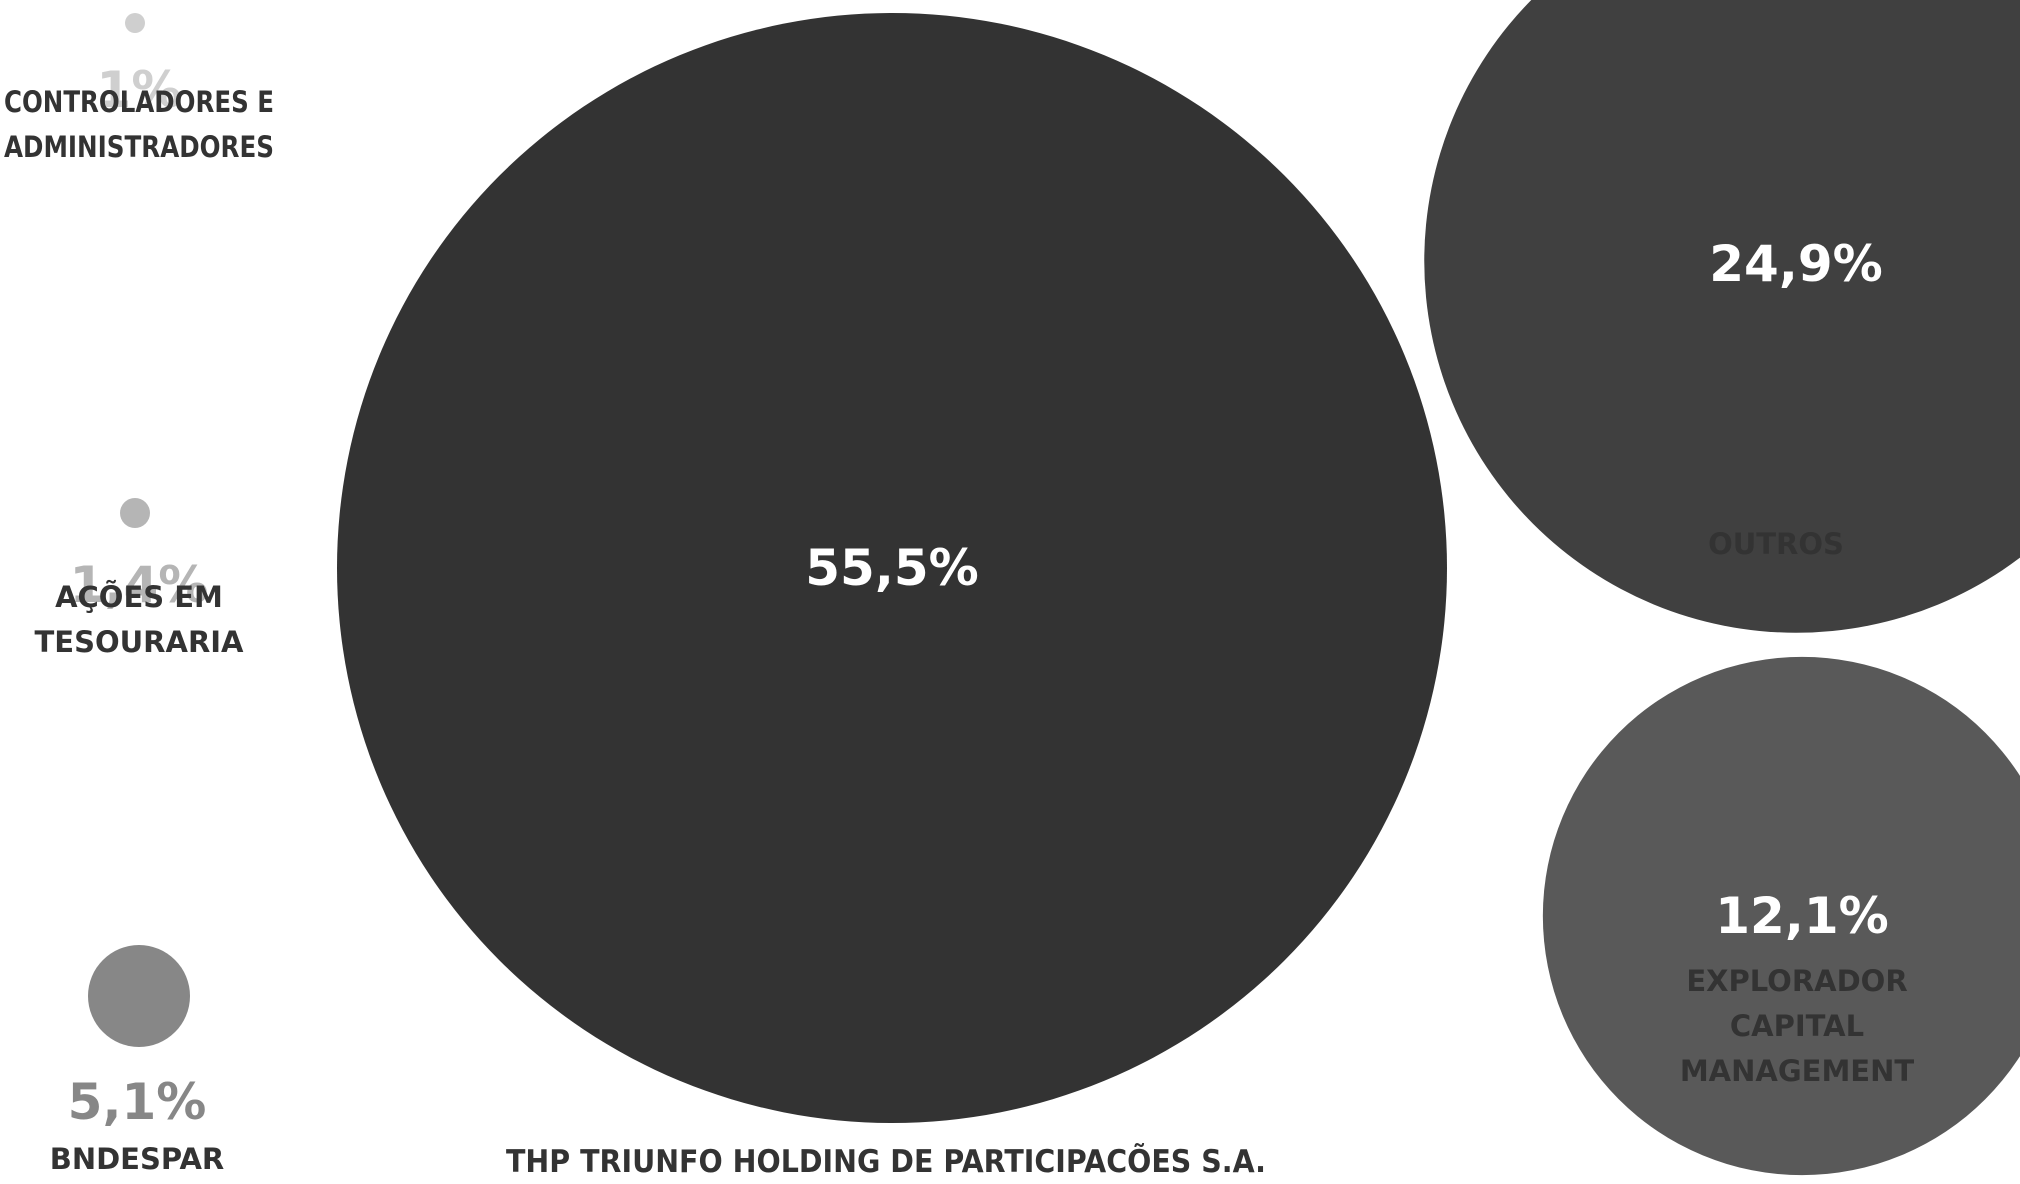 This screenshot has width=2020, height=1184. What do you see at coordinates (1797, 1071) in the screenshot?
I see `category-label-explorador: MANAGEMENT` at bounding box center [1797, 1071].